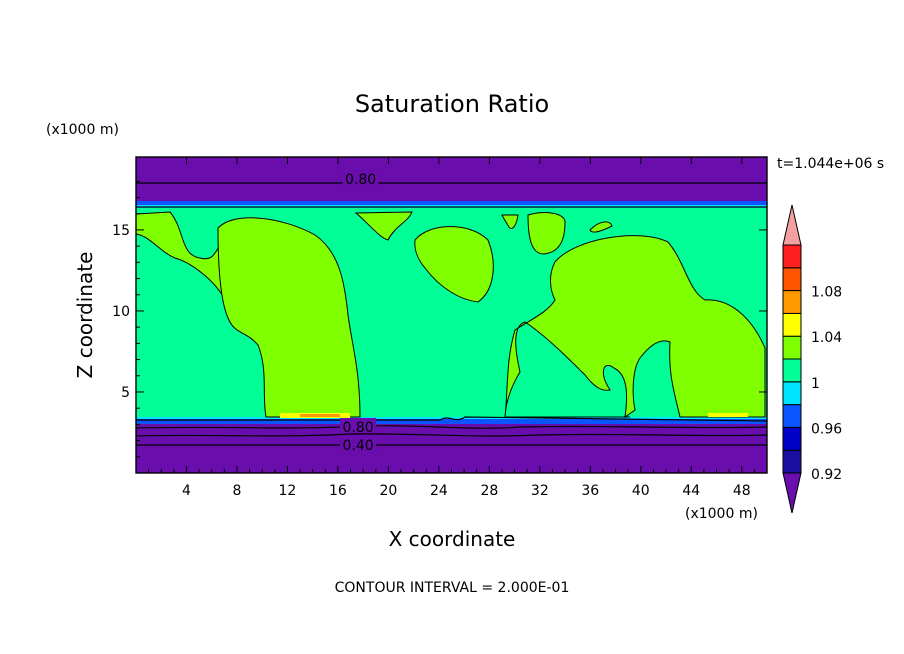 The image size is (904, 654). I want to click on contour-labels: 0.80 0.80 0.40, so click(359, 312).